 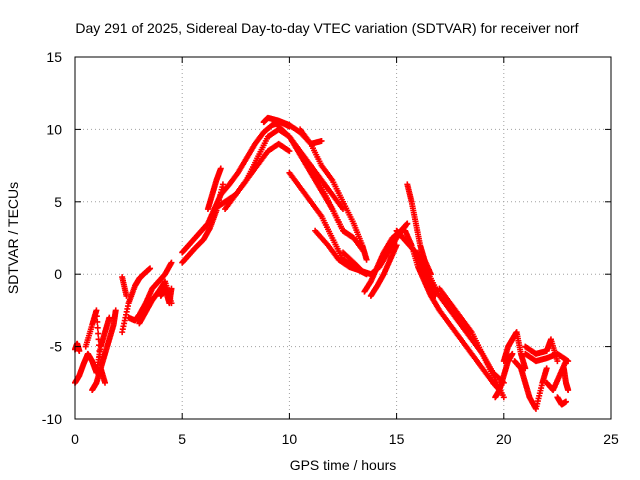 I want to click on x-tick-labels: 0 5 10 15 20 25, so click(x=345, y=439).